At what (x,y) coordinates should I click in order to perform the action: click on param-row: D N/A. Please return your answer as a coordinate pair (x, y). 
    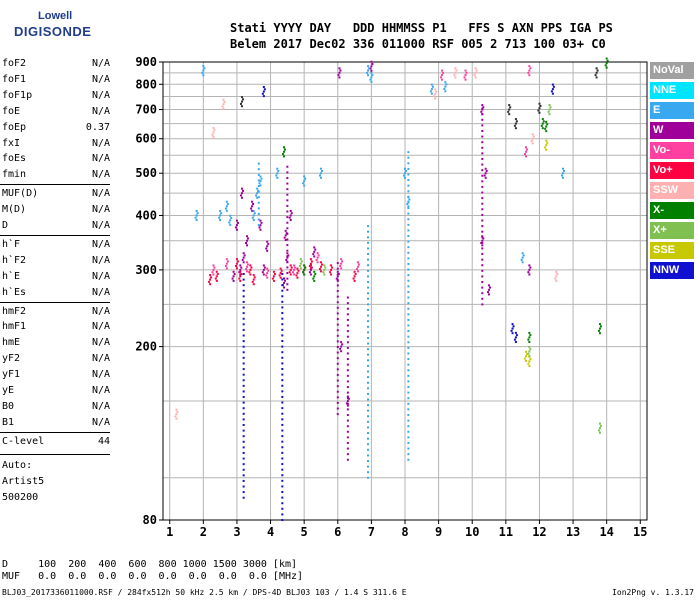
    Looking at the image, I should click on (56, 227).